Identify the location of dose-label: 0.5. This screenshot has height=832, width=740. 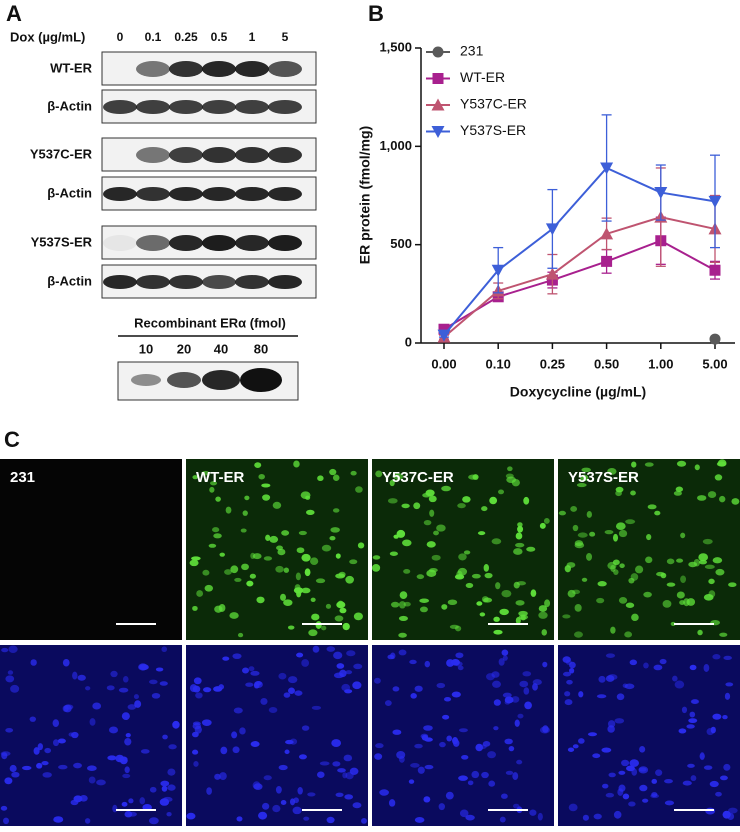
(219, 37).